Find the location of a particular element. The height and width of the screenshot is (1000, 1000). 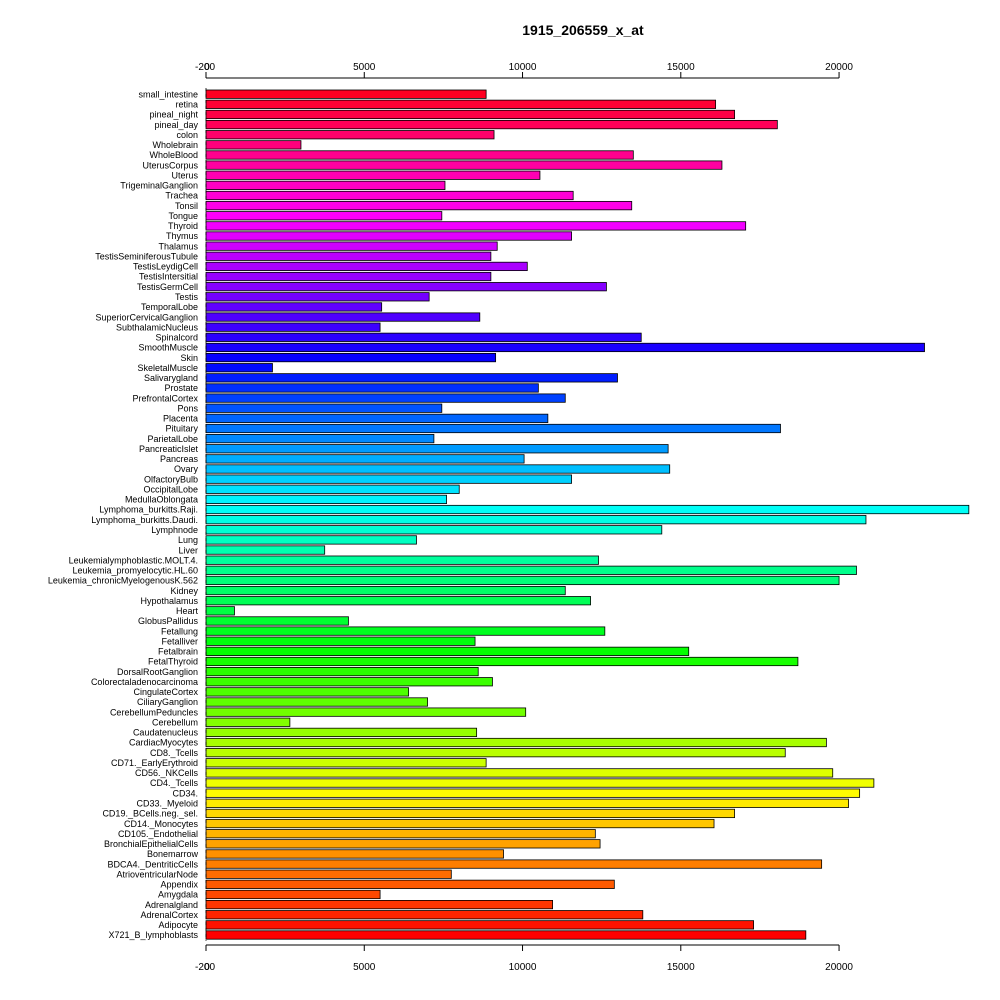

category-label: Tongue is located at coordinates (183, 216).